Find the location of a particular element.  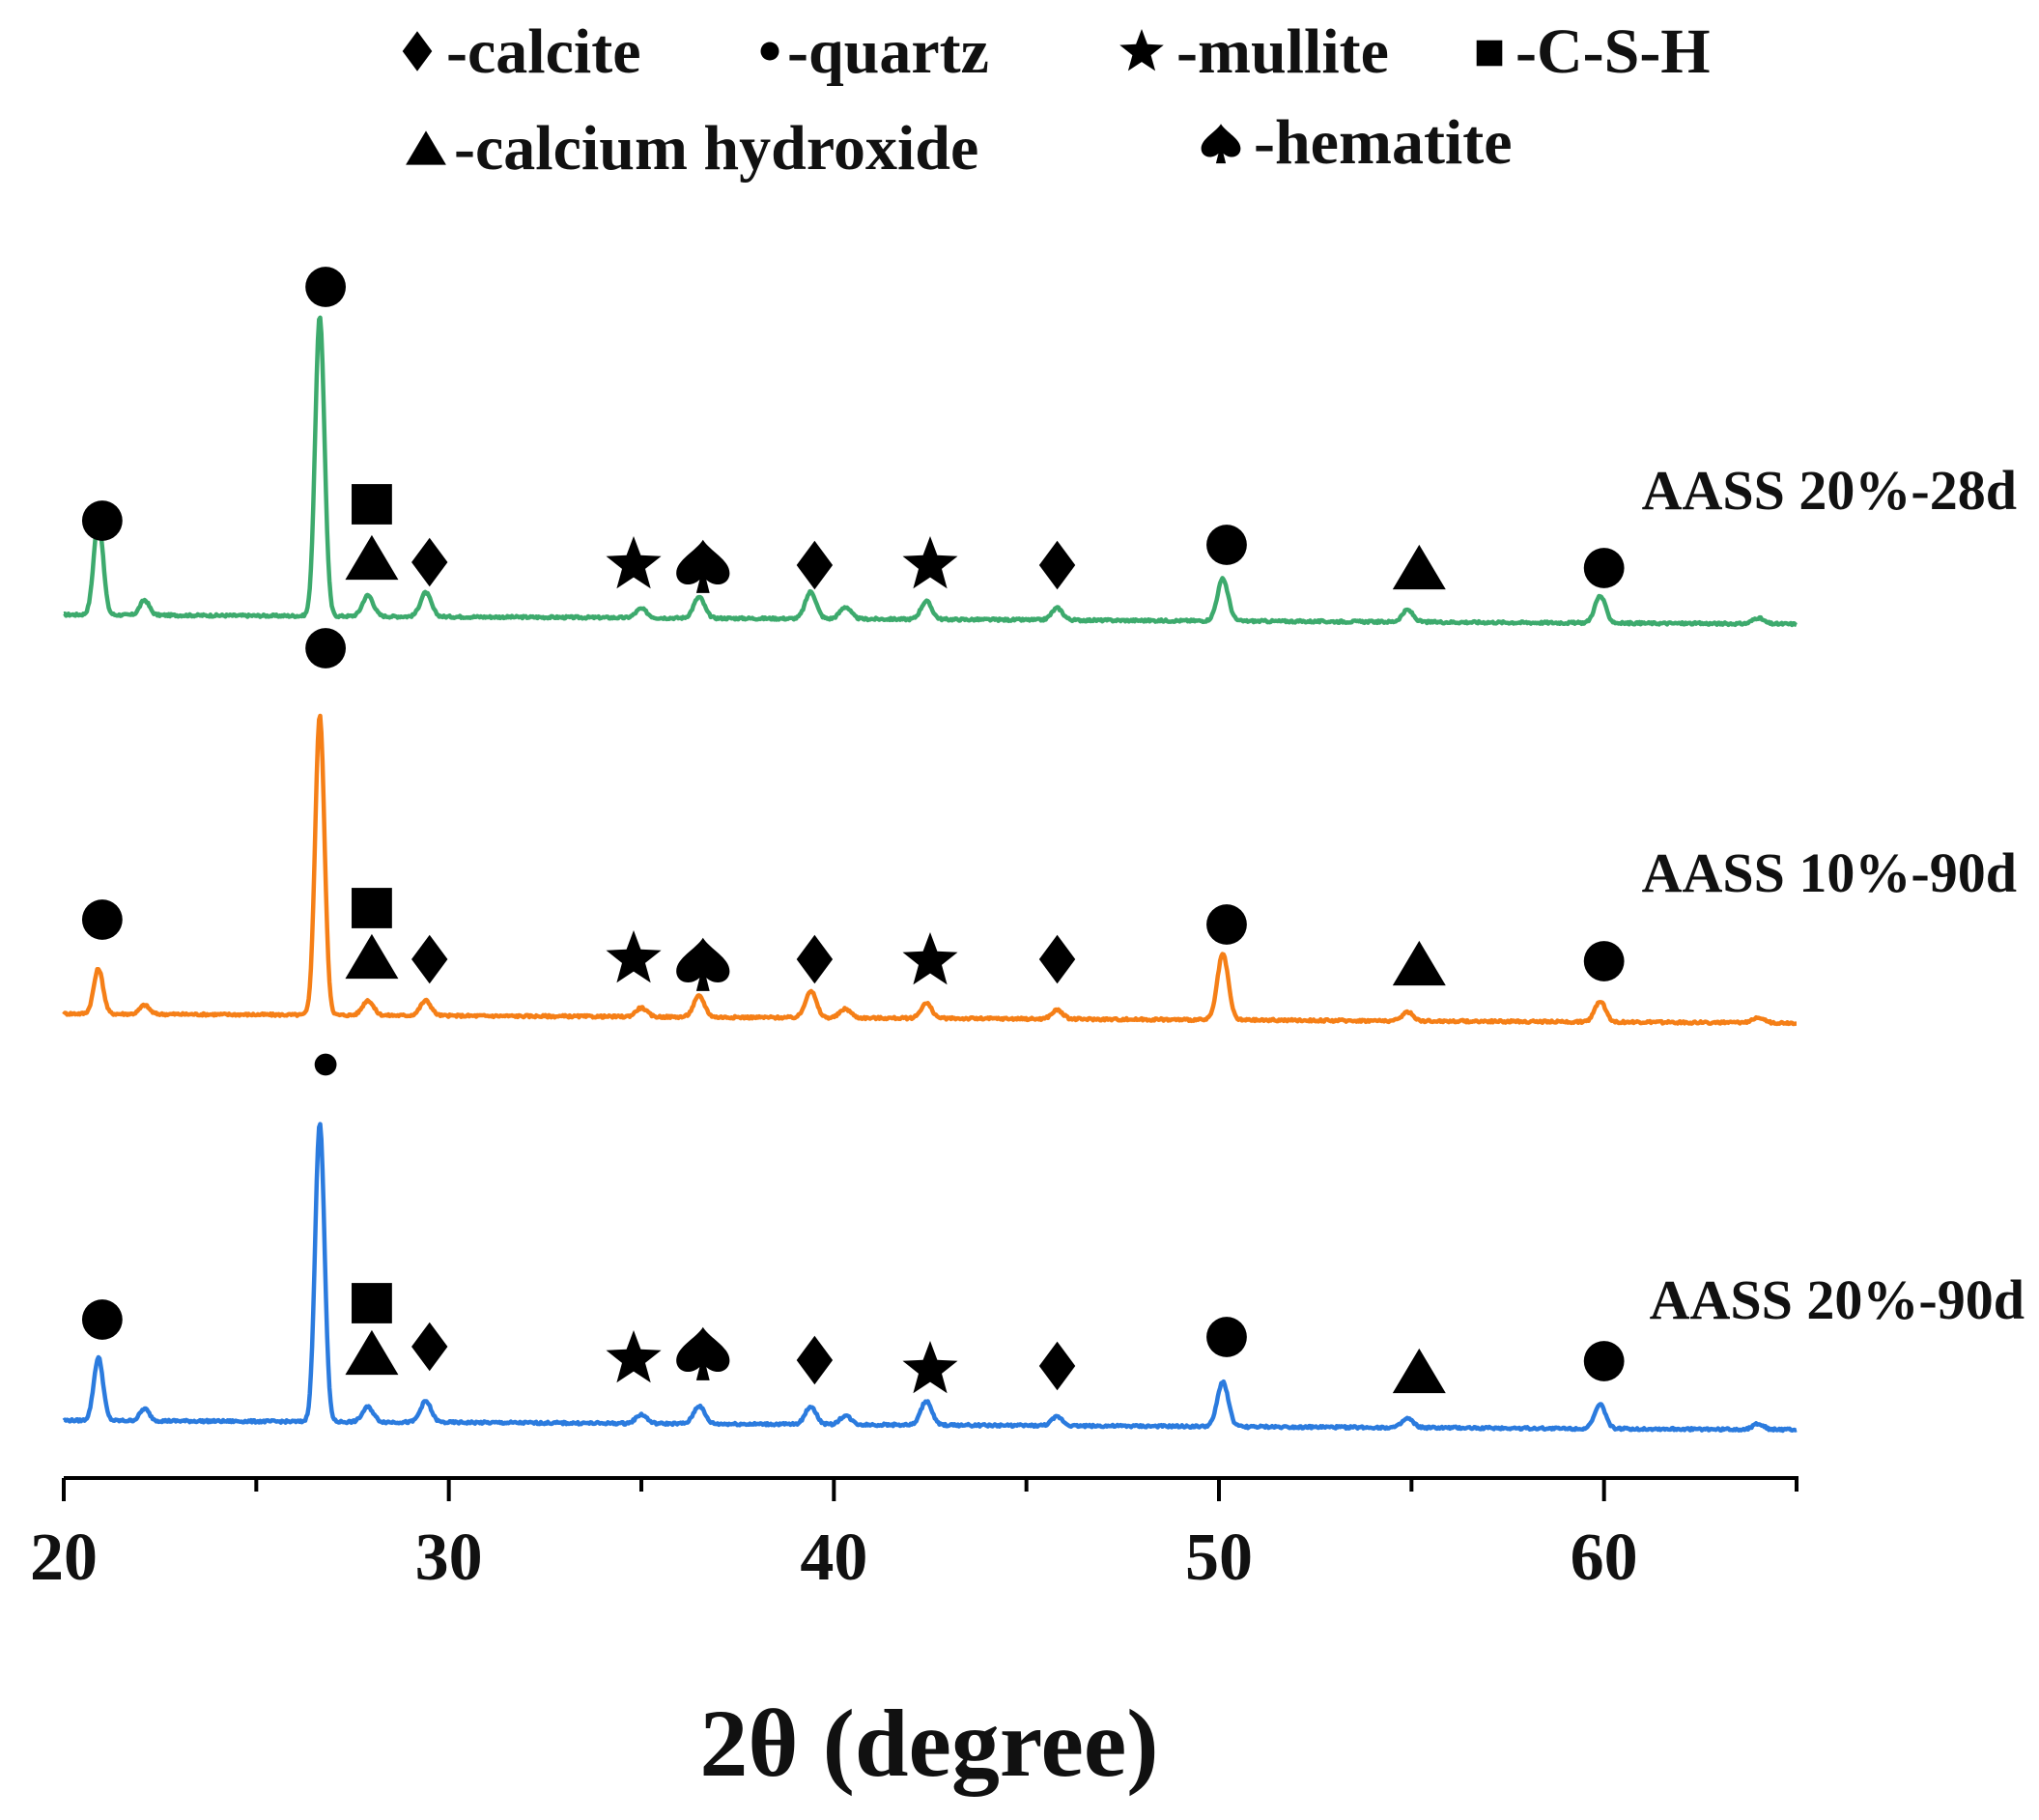

legend-circle-icon is located at coordinates (770, 52).